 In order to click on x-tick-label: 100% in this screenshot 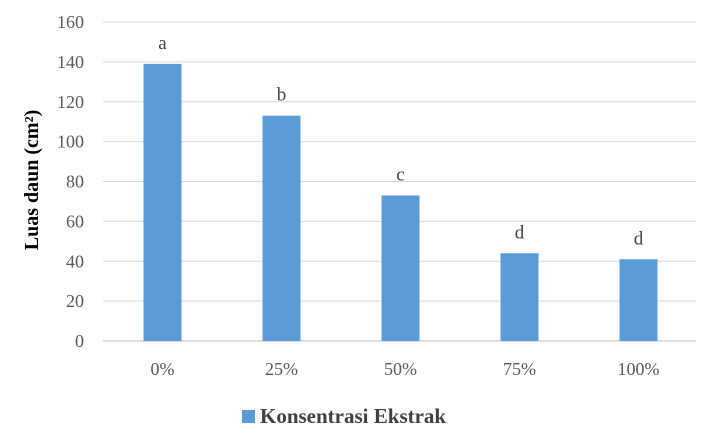, I will do `click(639, 369)`.